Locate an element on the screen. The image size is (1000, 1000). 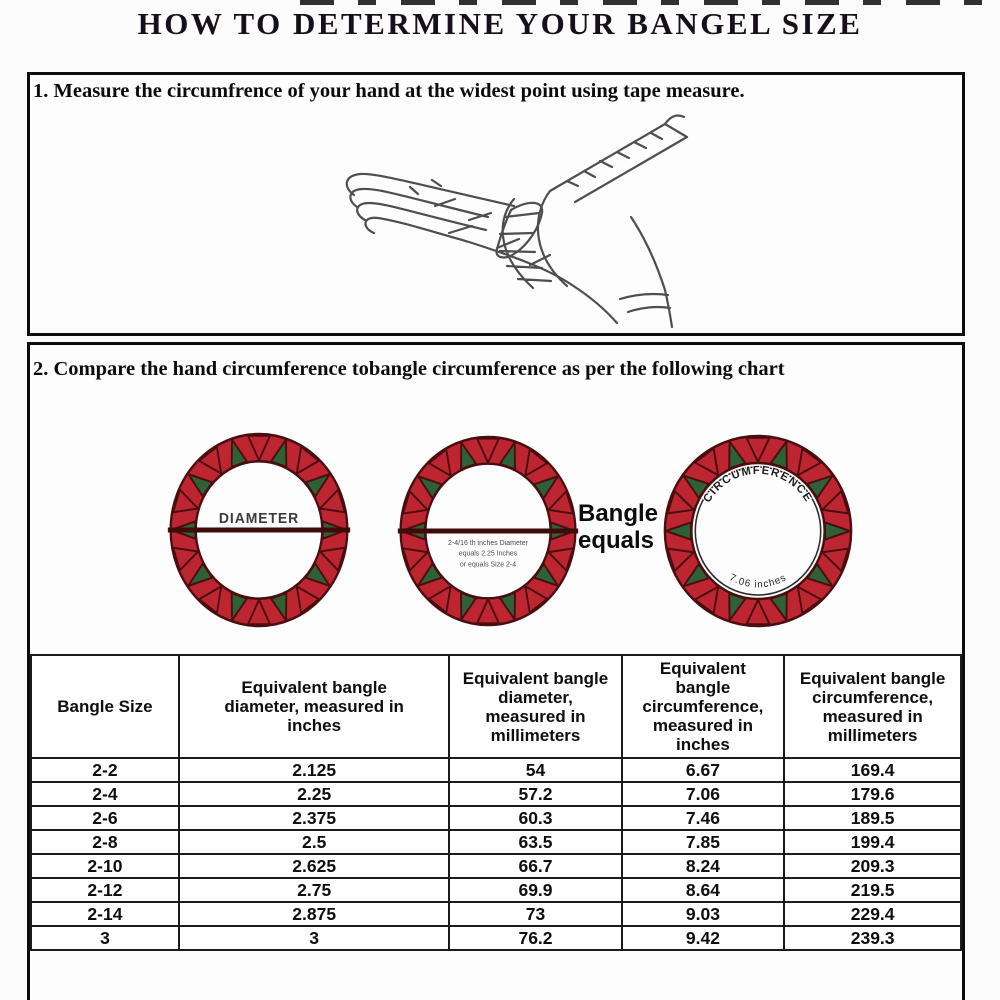
table-cell: 2-2 is located at coordinates (105, 770).